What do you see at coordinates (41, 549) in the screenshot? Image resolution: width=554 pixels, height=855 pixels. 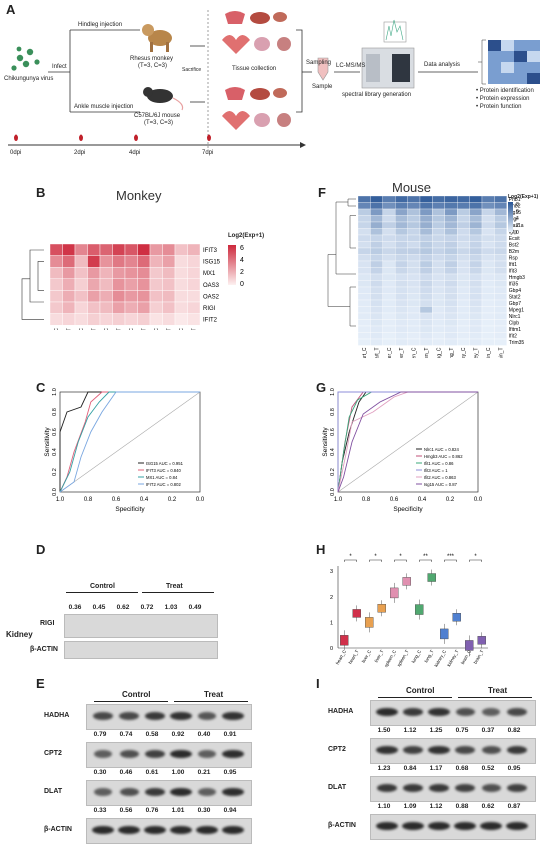 I see `panel-label-d: D` at bounding box center [41, 549].